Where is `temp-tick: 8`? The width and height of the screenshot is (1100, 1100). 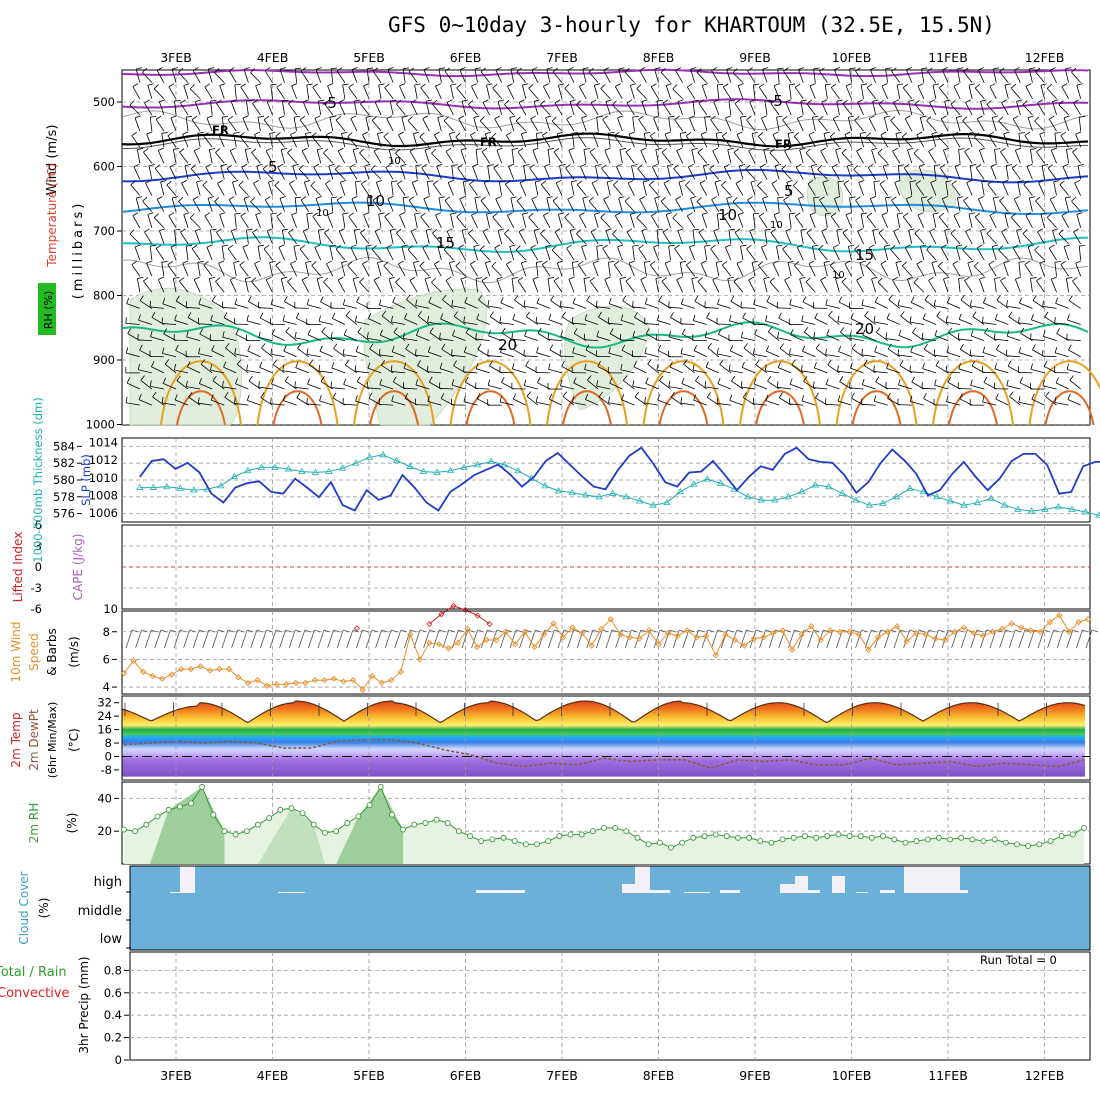
temp-tick: 8 is located at coordinates (108, 743).